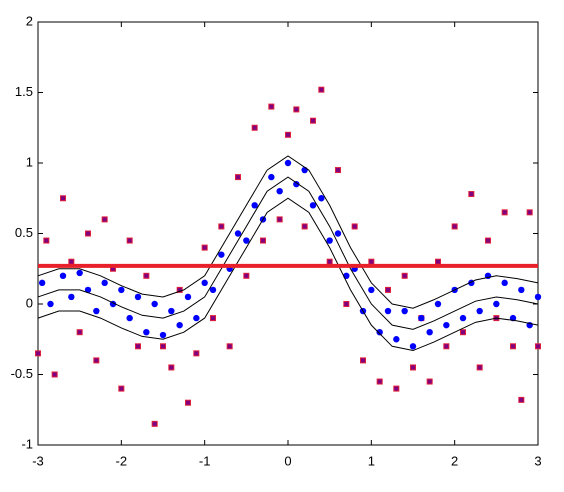  I want to click on y-tick-label: -0.5, so click(22, 373).